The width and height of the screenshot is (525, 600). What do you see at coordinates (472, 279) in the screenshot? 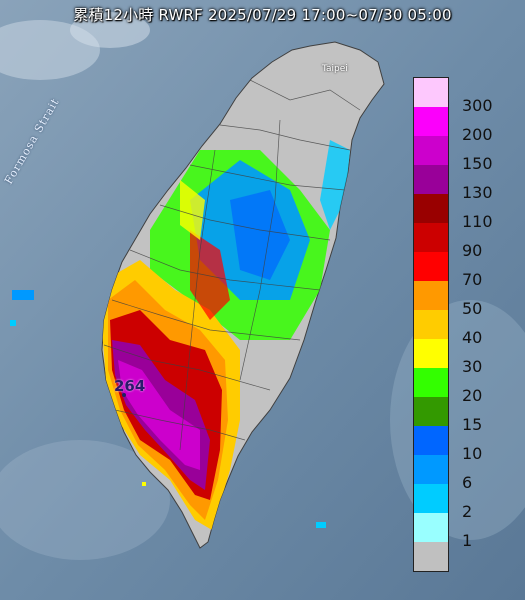
I see `legend-label: 70` at bounding box center [472, 279].